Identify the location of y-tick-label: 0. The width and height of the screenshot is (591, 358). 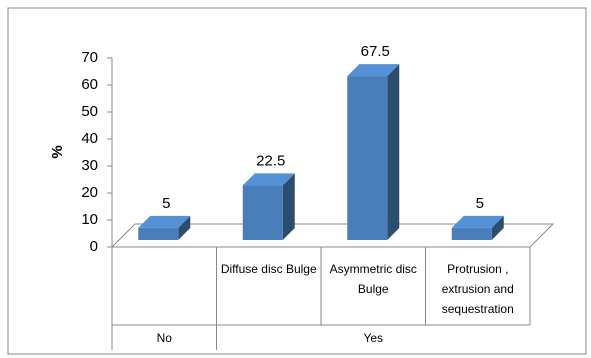
(94, 246).